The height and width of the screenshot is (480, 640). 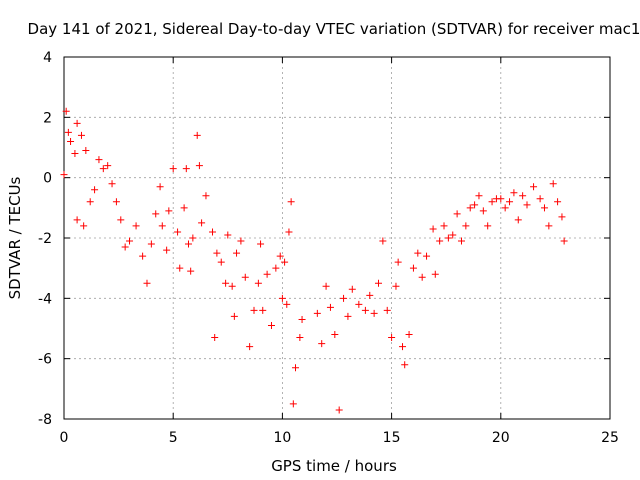 I want to click on x-tick-label: 15, so click(x=392, y=438).